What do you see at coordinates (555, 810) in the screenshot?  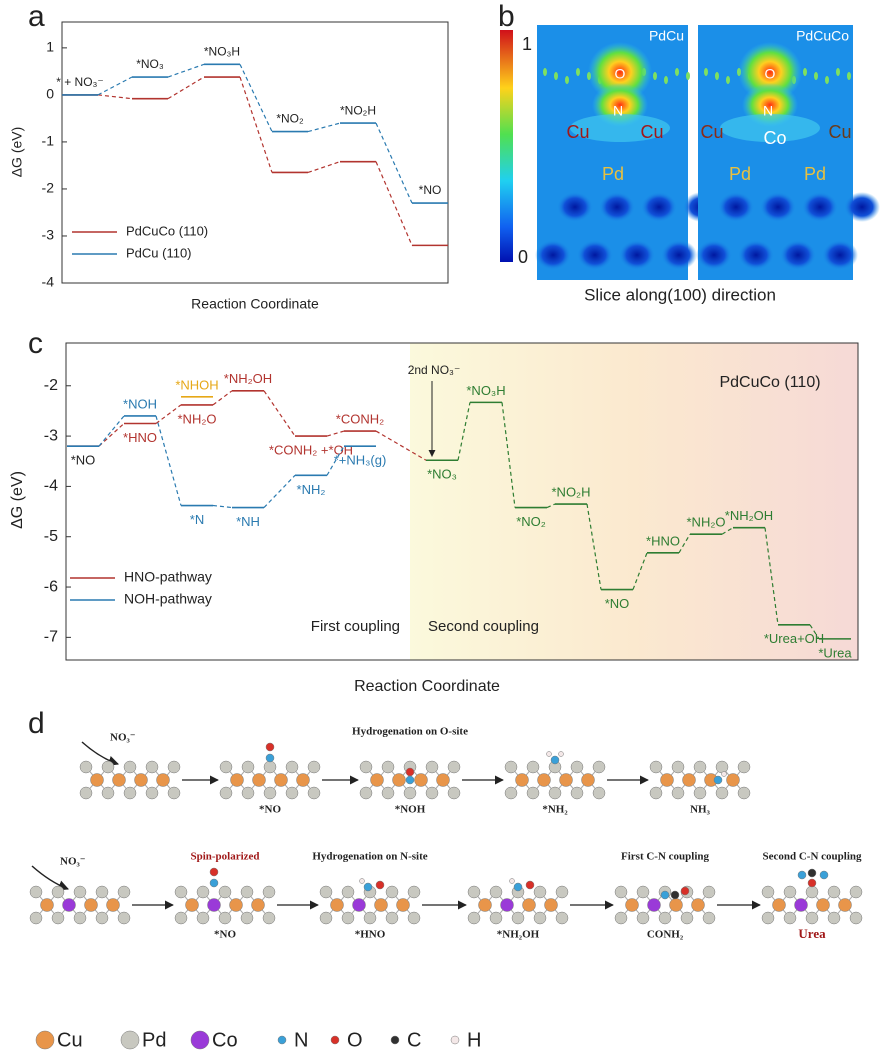 I see `step-label: *NH₂` at bounding box center [555, 810].